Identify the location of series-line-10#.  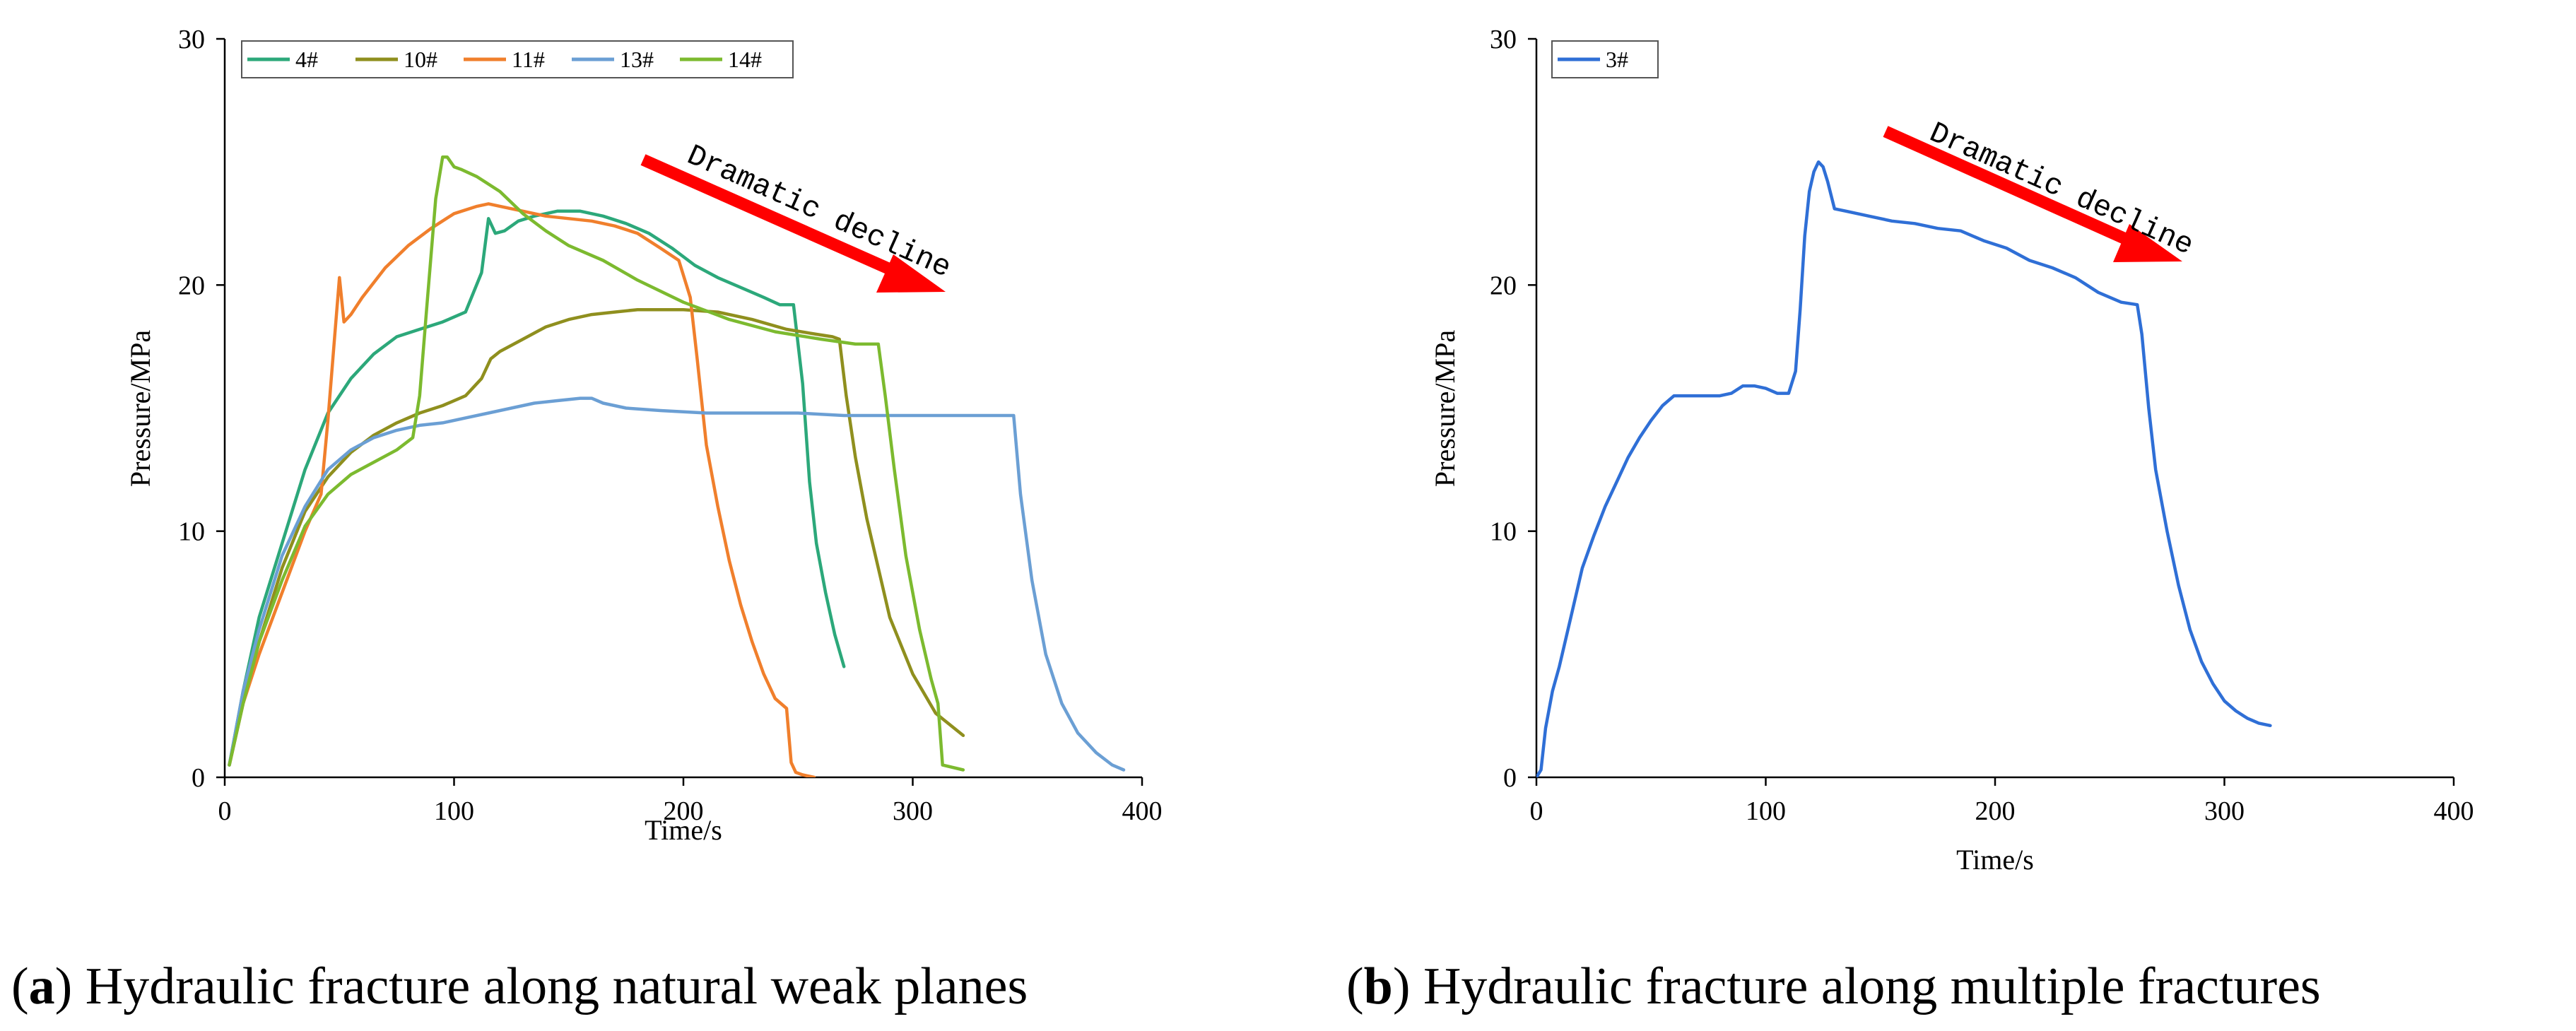
(596, 537).